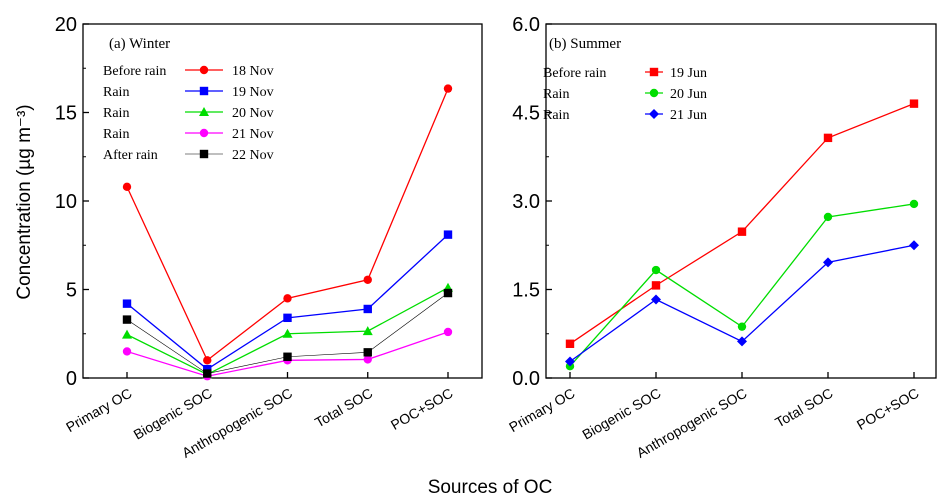 This screenshot has height=499, width=945. What do you see at coordinates (253, 134) in the screenshot?
I see `legend-series-name: 21 Nov` at bounding box center [253, 134].